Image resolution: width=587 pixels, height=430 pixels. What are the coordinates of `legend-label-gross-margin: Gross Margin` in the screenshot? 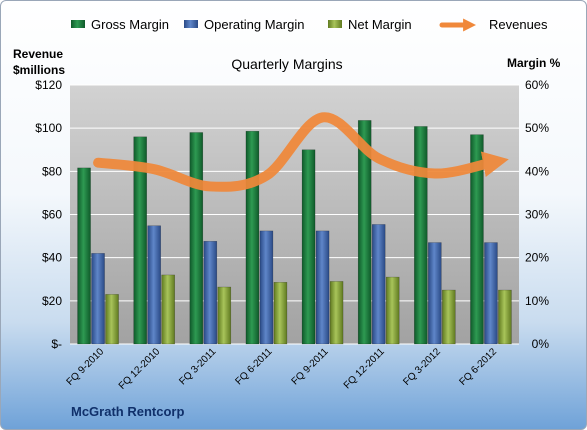 It's located at (130, 24).